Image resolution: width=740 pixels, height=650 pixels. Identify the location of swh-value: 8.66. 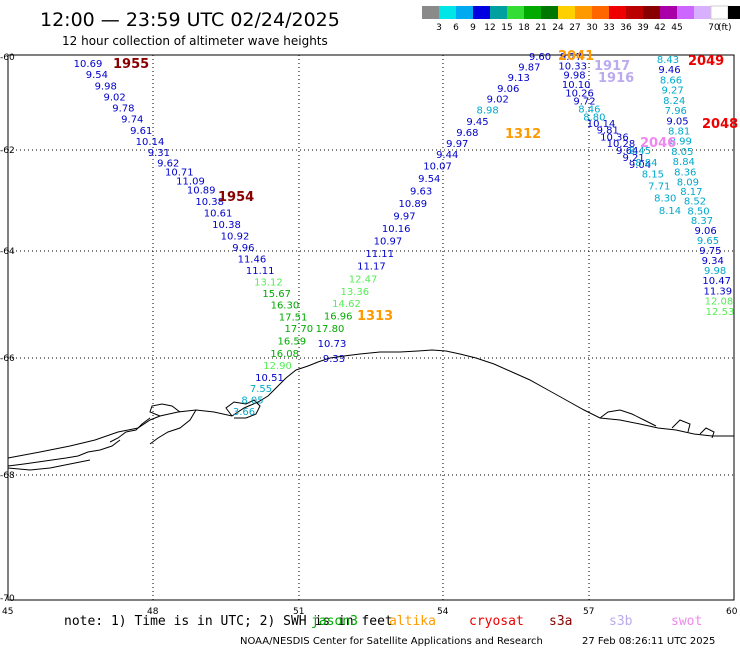
(671, 80).